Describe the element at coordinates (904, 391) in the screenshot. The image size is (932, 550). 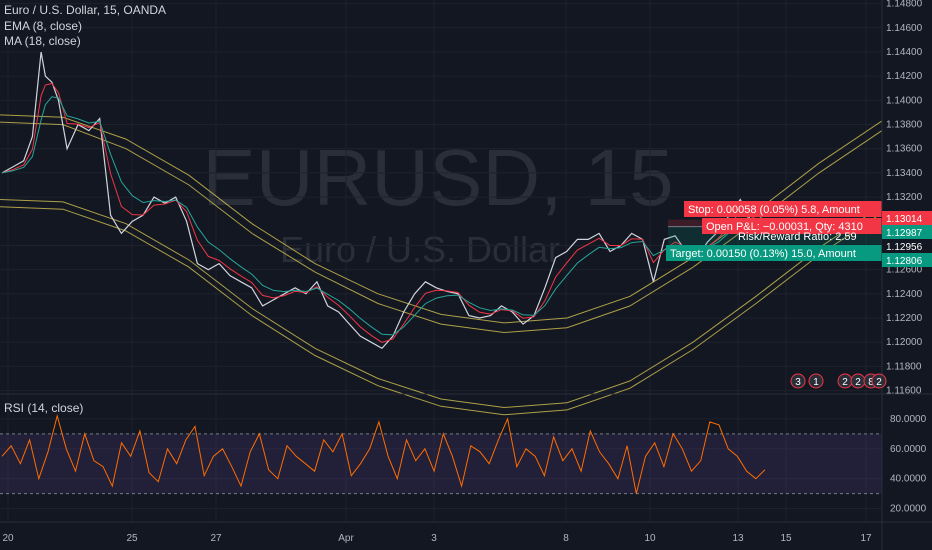
I see `price-tick-label: 1.11600` at that location.